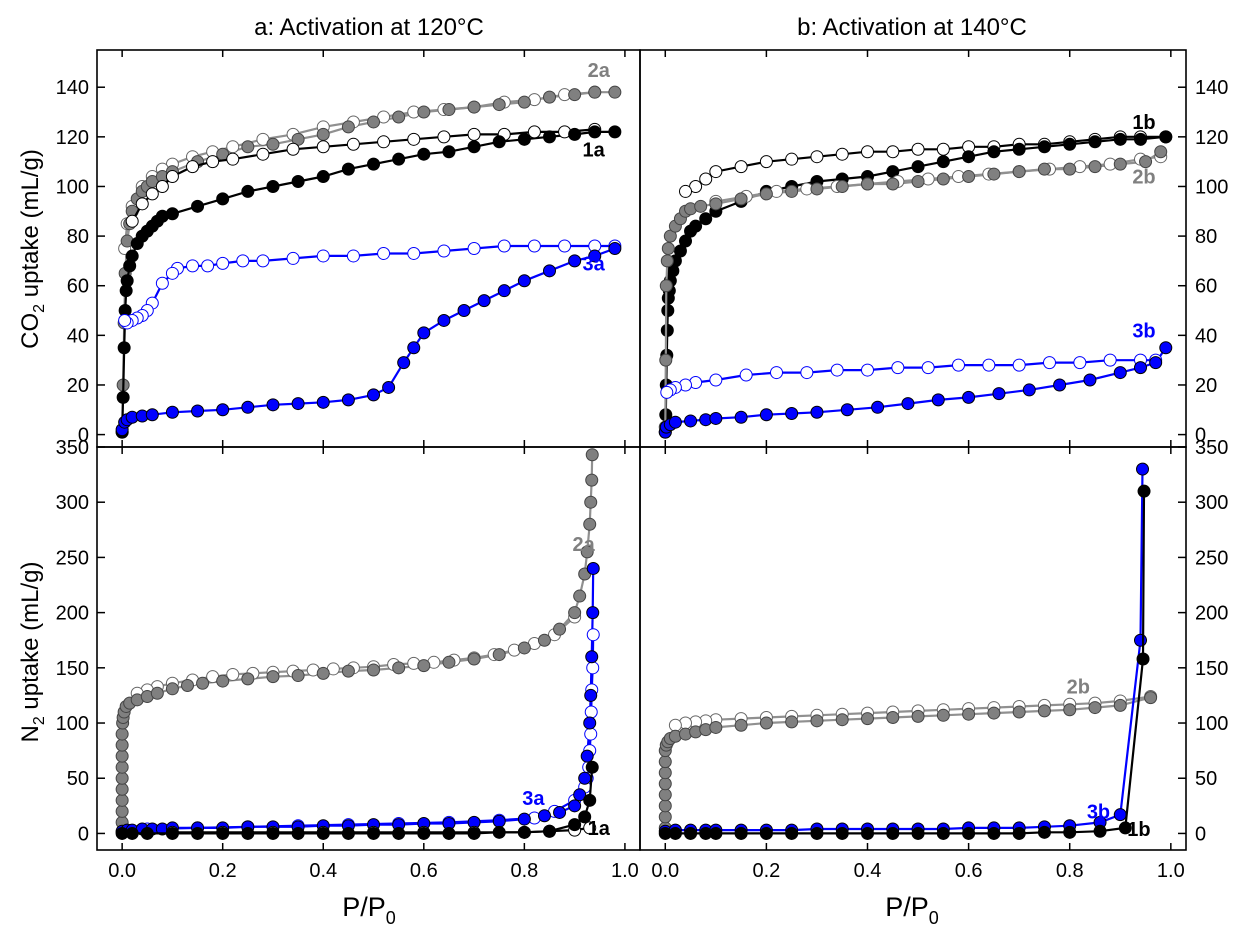  What do you see at coordinates (1070, 871) in the screenshot?
I see `x-tick-label: 0.8` at bounding box center [1070, 871].